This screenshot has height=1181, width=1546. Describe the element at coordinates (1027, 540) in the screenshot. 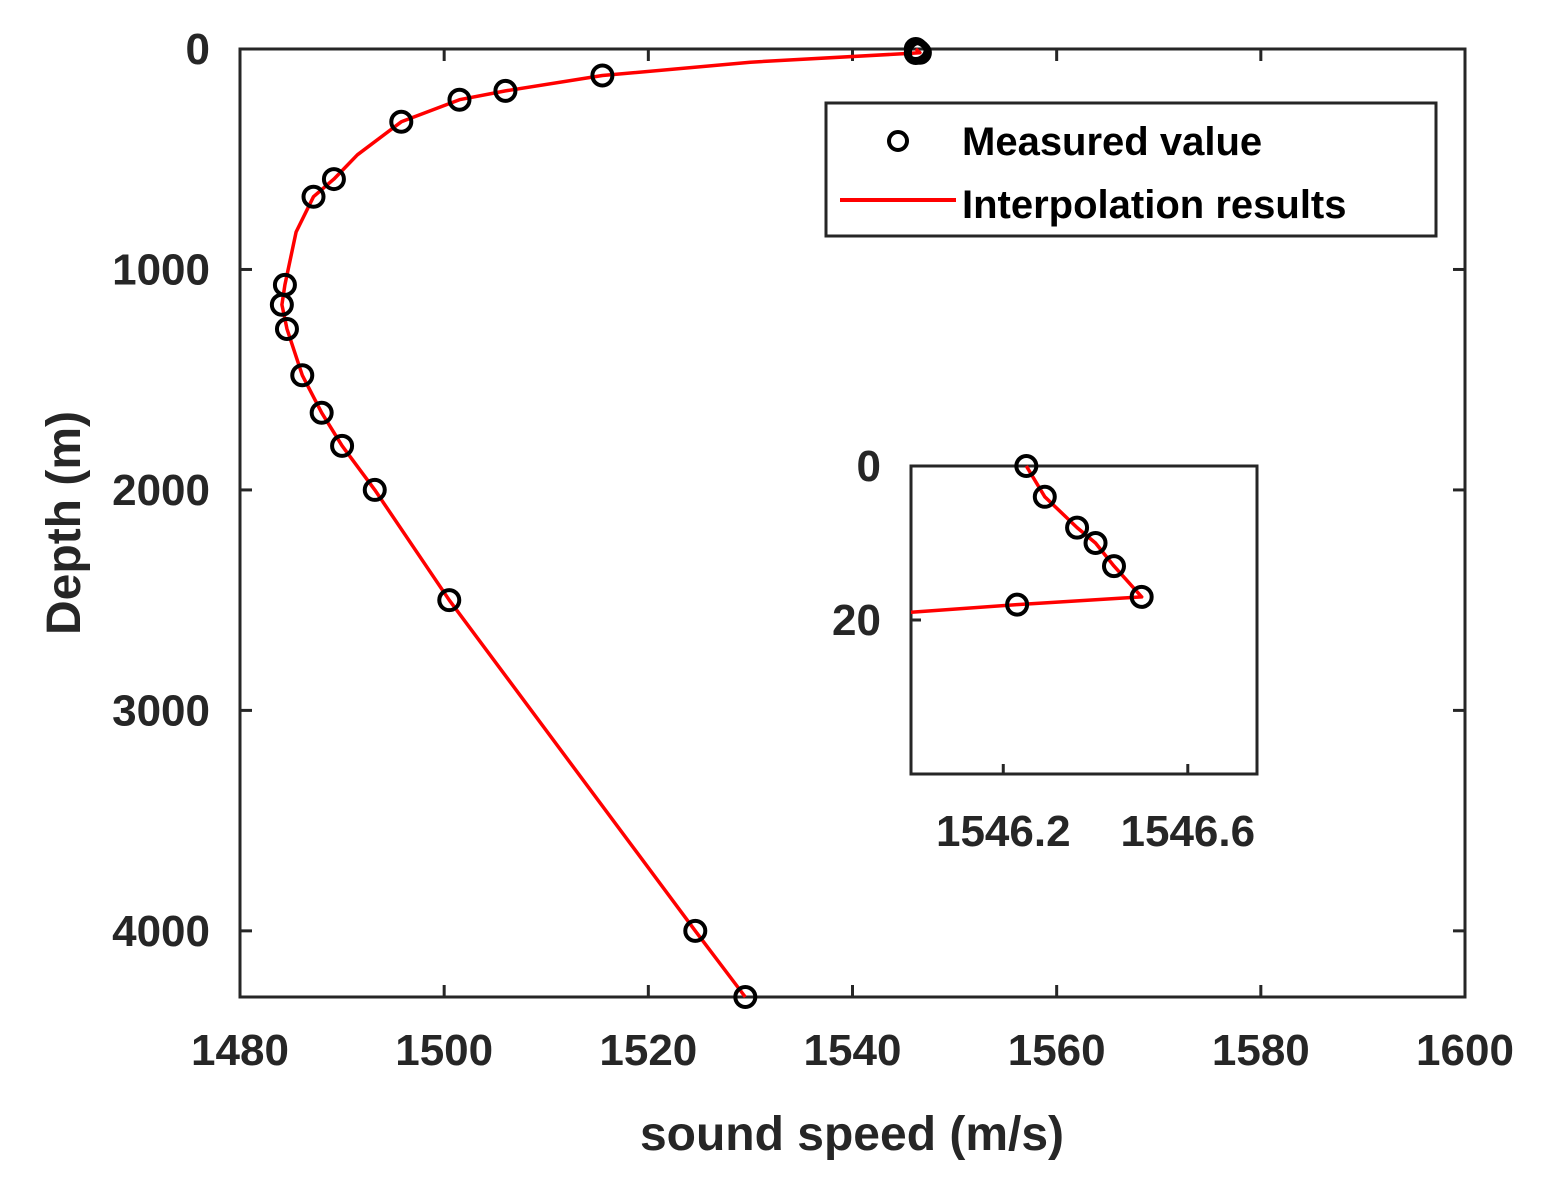

I see `inset-interpolation-line` at that location.